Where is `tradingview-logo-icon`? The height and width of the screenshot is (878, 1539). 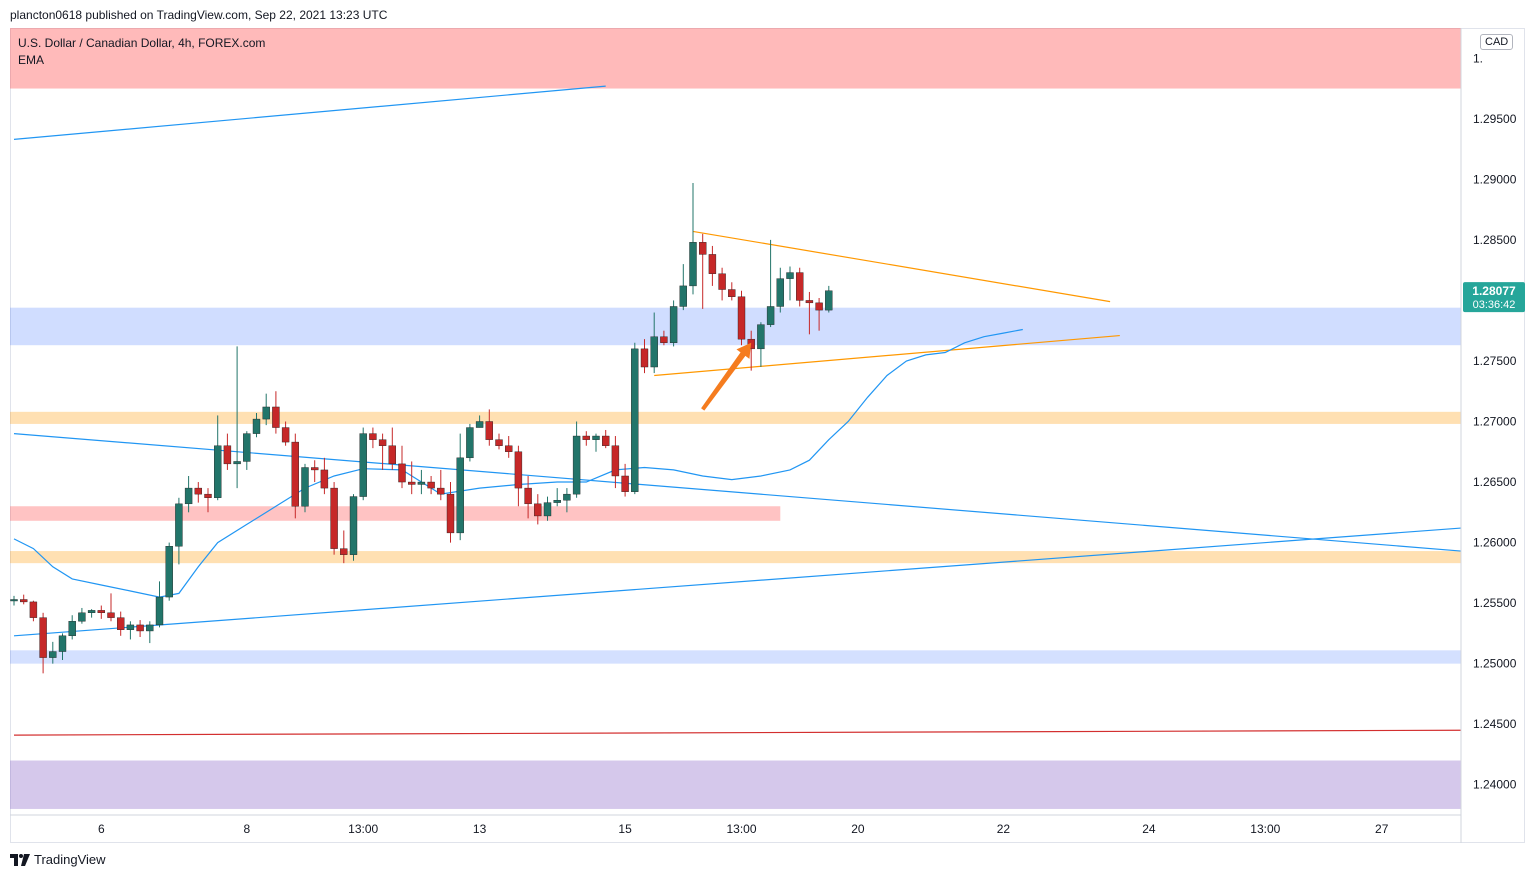 tradingview-logo-icon is located at coordinates (20, 859).